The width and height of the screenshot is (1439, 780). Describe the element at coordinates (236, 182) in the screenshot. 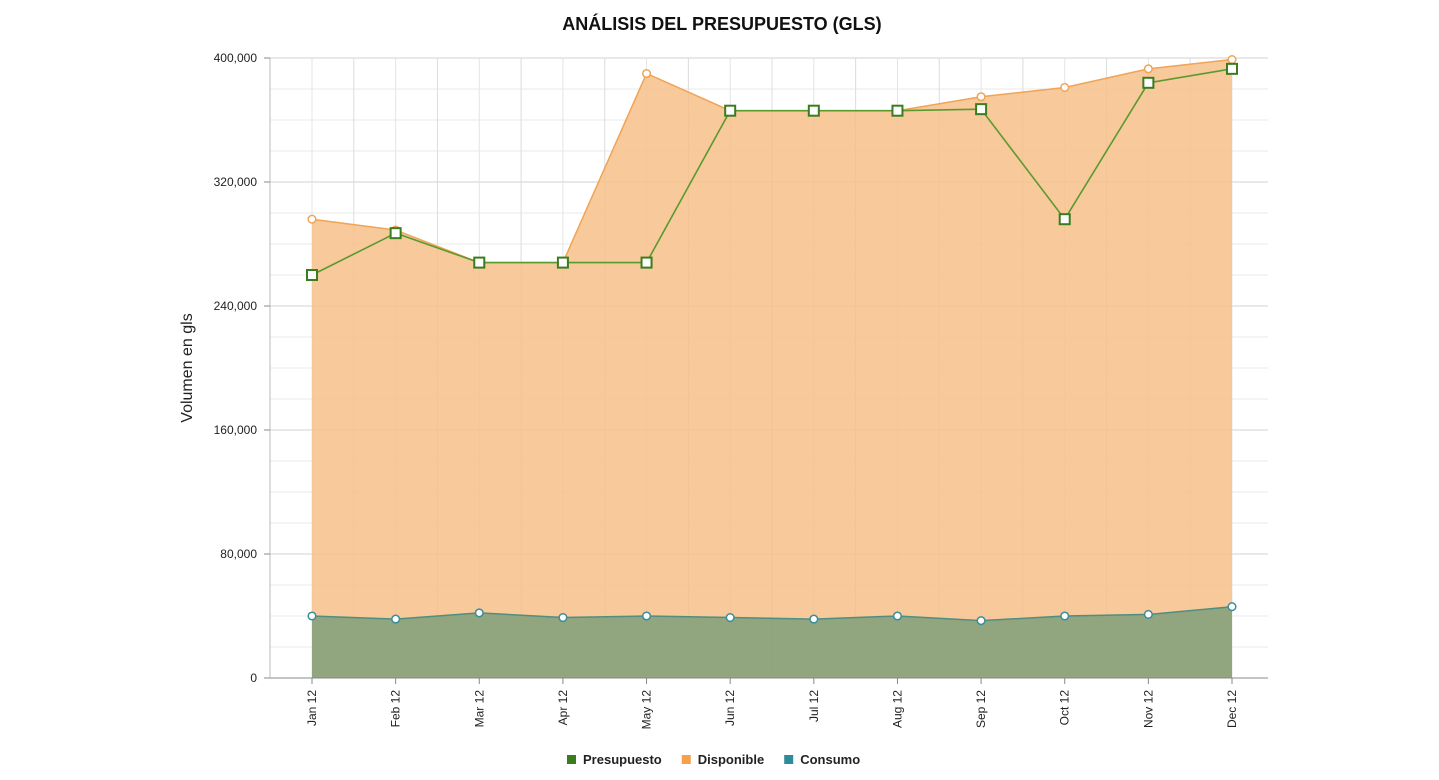

I see `y-tick-label: 320,000` at that location.